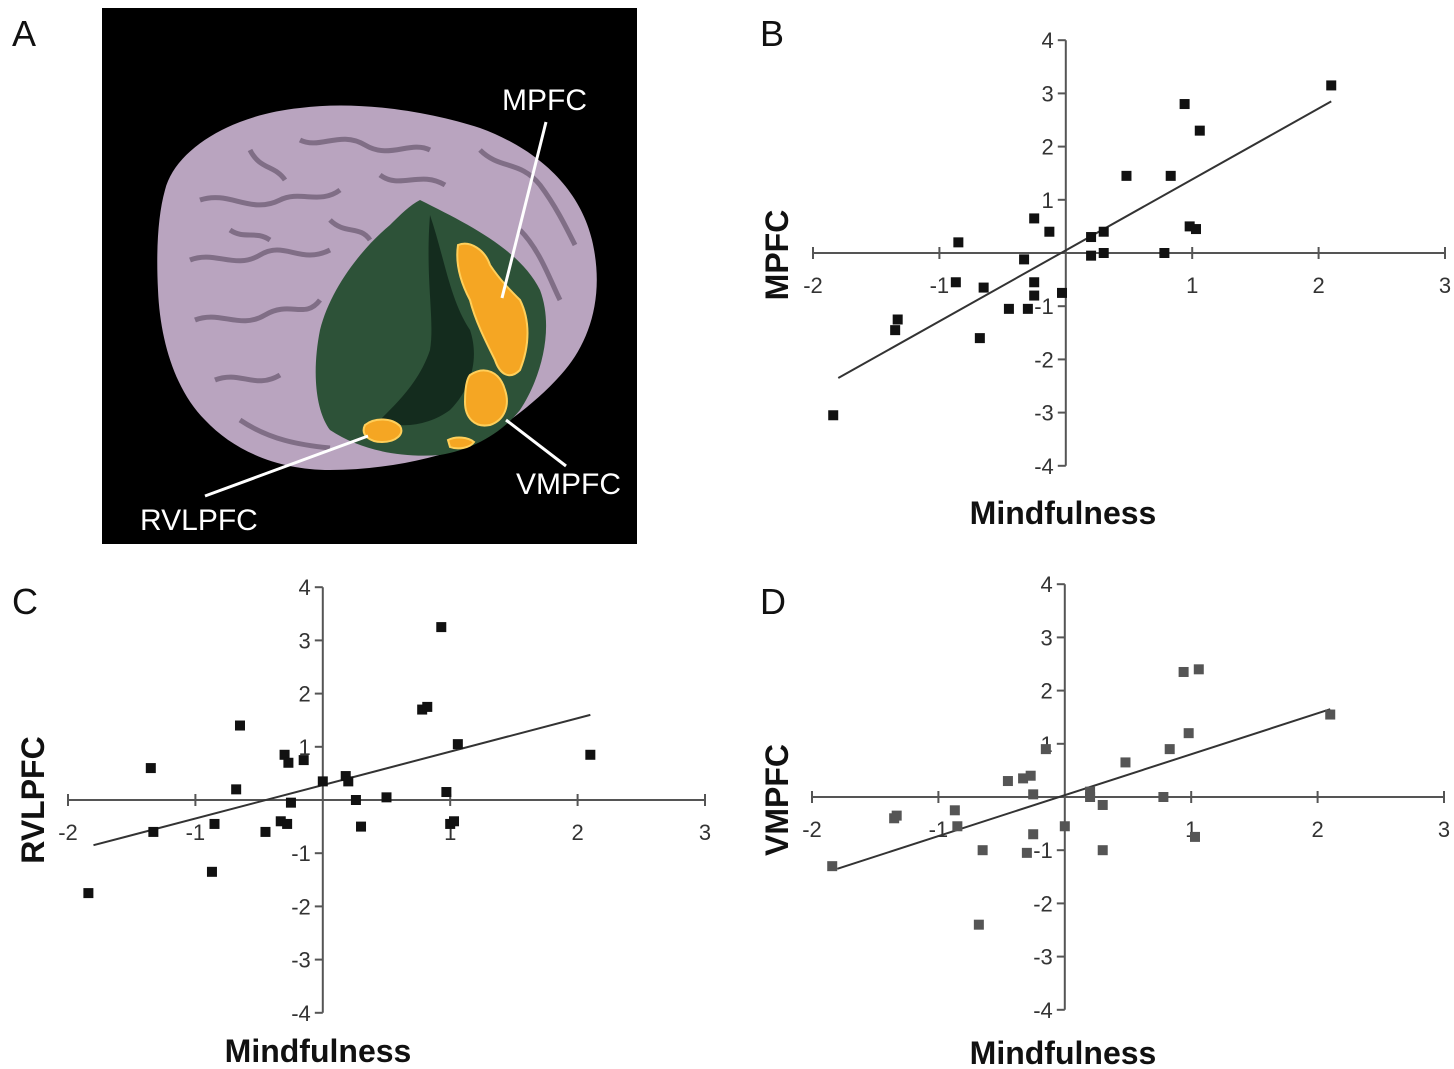 Image resolution: width=1454 pixels, height=1069 pixels. I want to click on panel-letter-d: D, so click(773, 601).